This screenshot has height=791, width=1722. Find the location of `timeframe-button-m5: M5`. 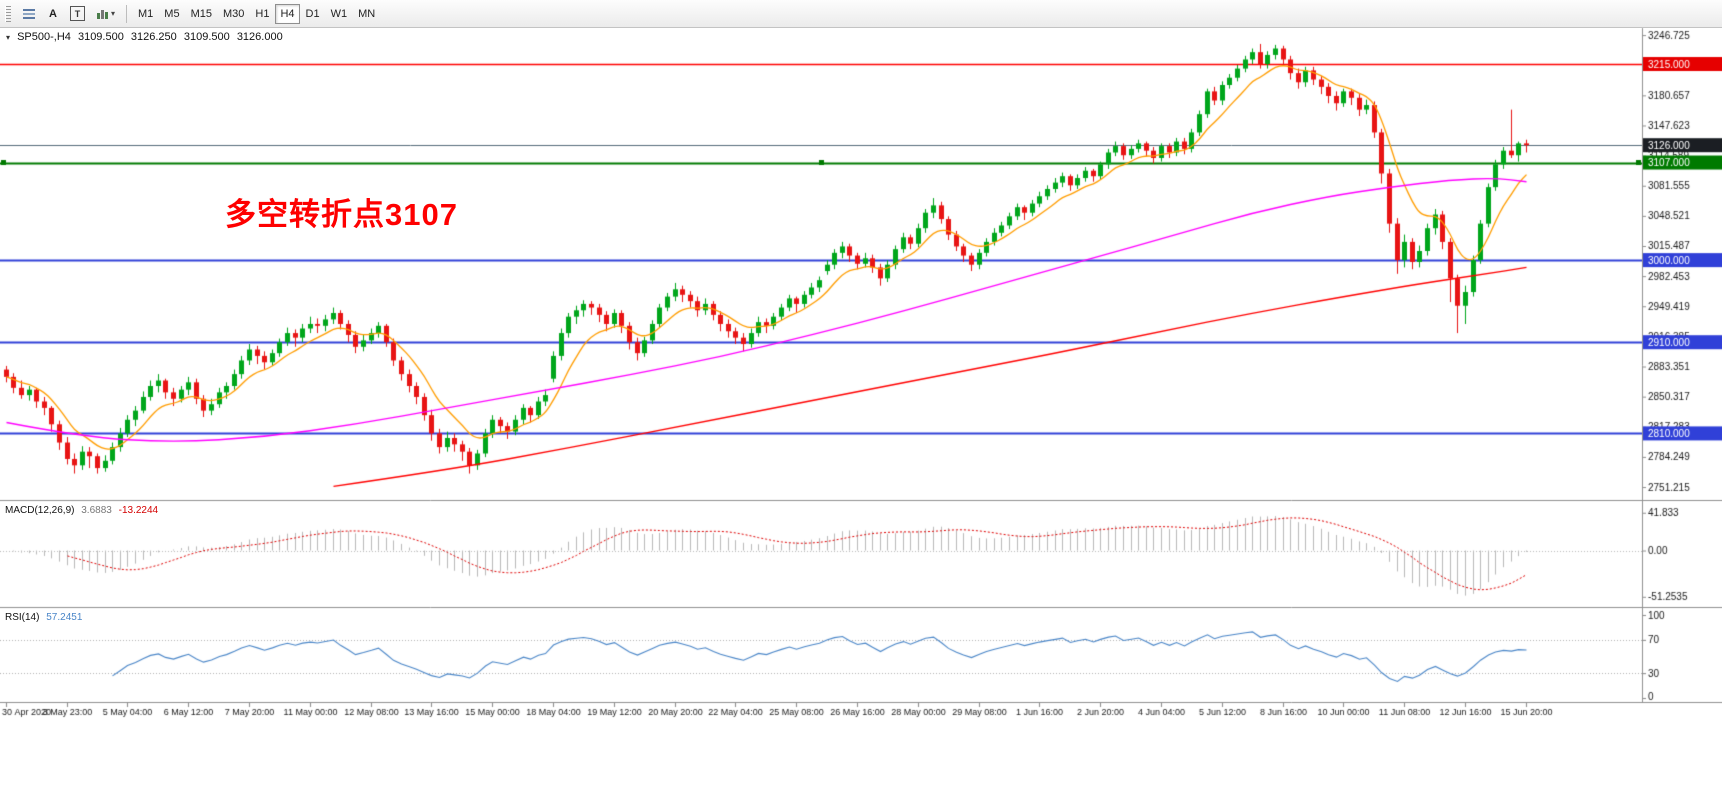

timeframe-button-m5: M5 is located at coordinates (171, 14).